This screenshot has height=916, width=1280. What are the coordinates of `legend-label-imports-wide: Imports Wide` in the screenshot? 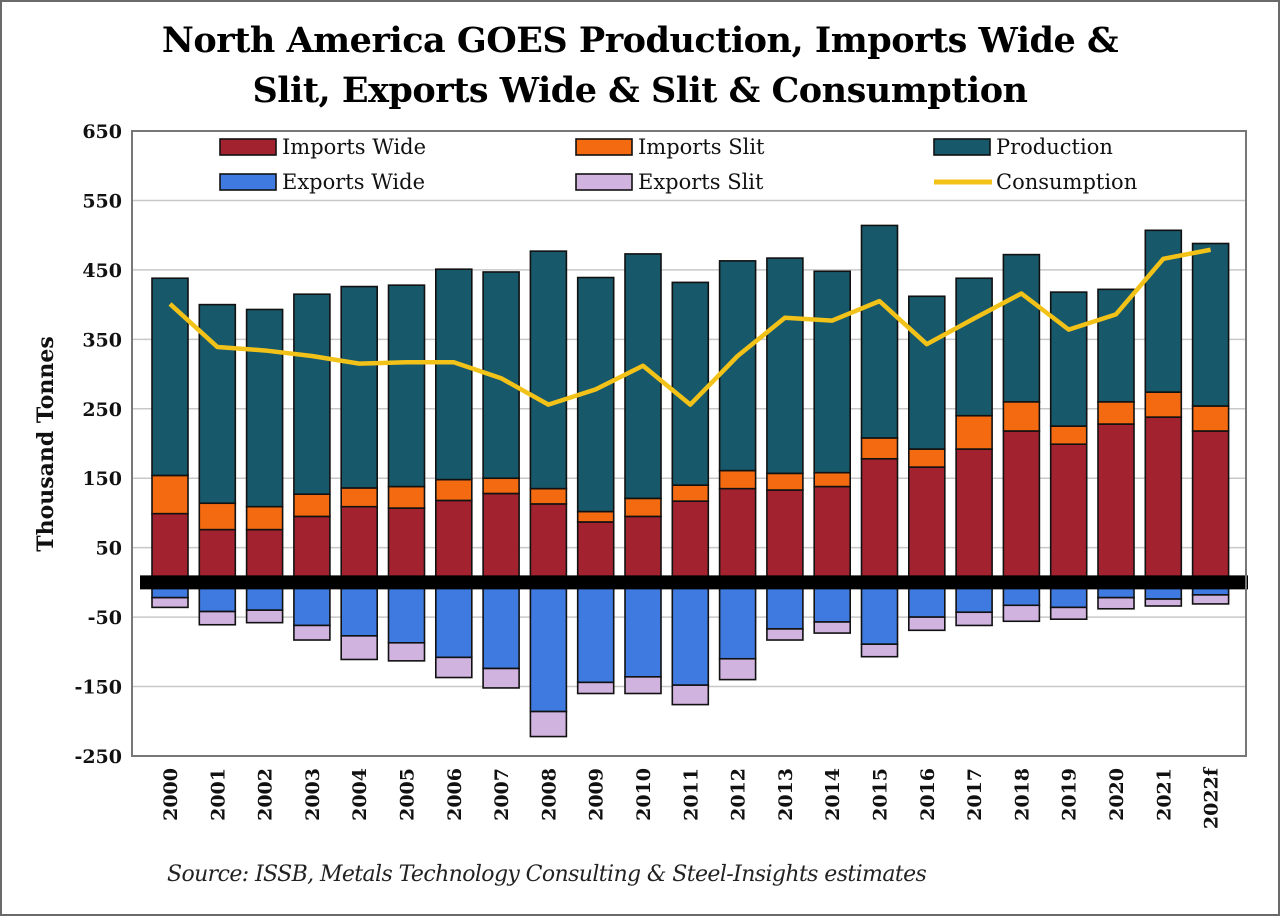 It's located at (354, 147).